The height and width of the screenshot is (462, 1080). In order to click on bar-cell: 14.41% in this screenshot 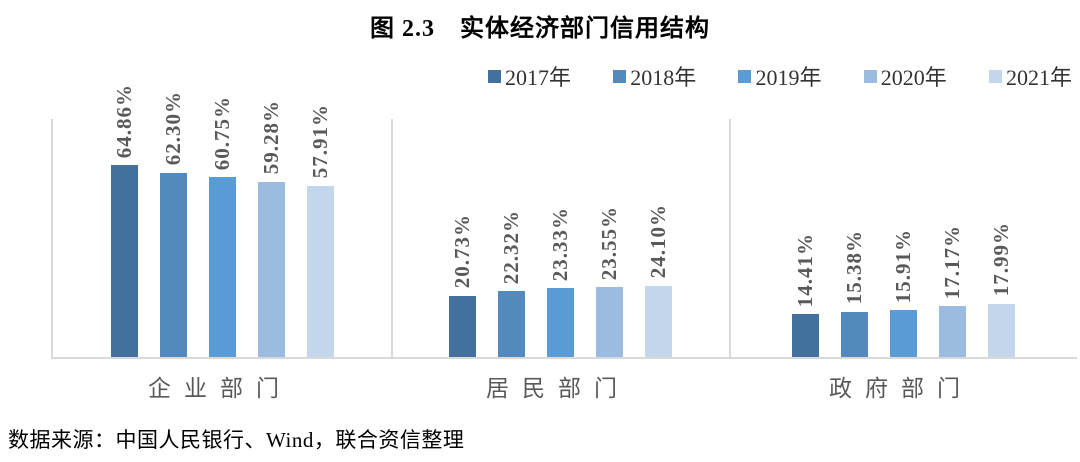, I will do `click(805, 295)`.